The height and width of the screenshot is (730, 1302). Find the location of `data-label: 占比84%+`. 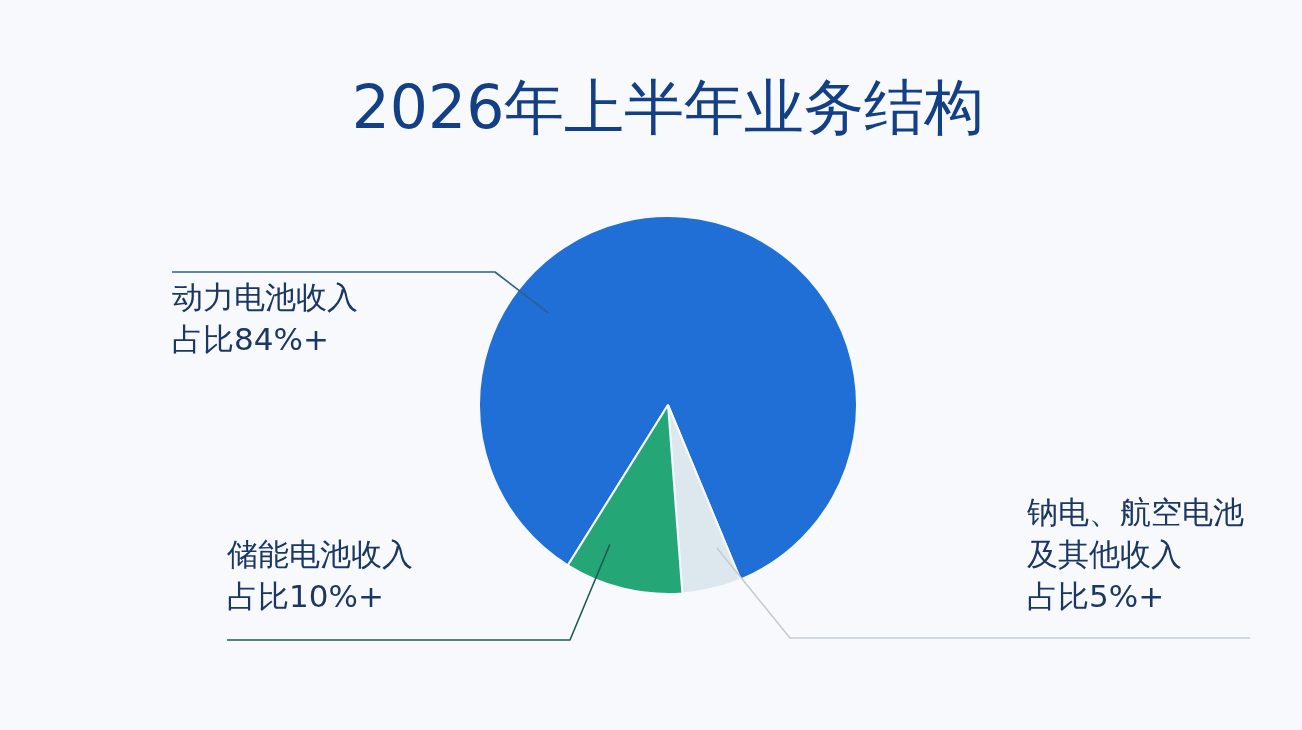

data-label: 占比84%+ is located at coordinates (250, 339).